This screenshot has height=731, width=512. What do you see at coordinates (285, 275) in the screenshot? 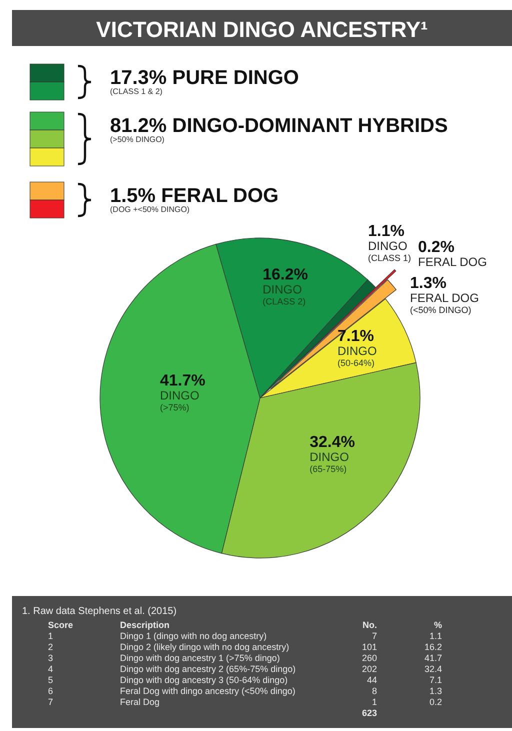
I see `data-label: 16.2%` at bounding box center [285, 275].